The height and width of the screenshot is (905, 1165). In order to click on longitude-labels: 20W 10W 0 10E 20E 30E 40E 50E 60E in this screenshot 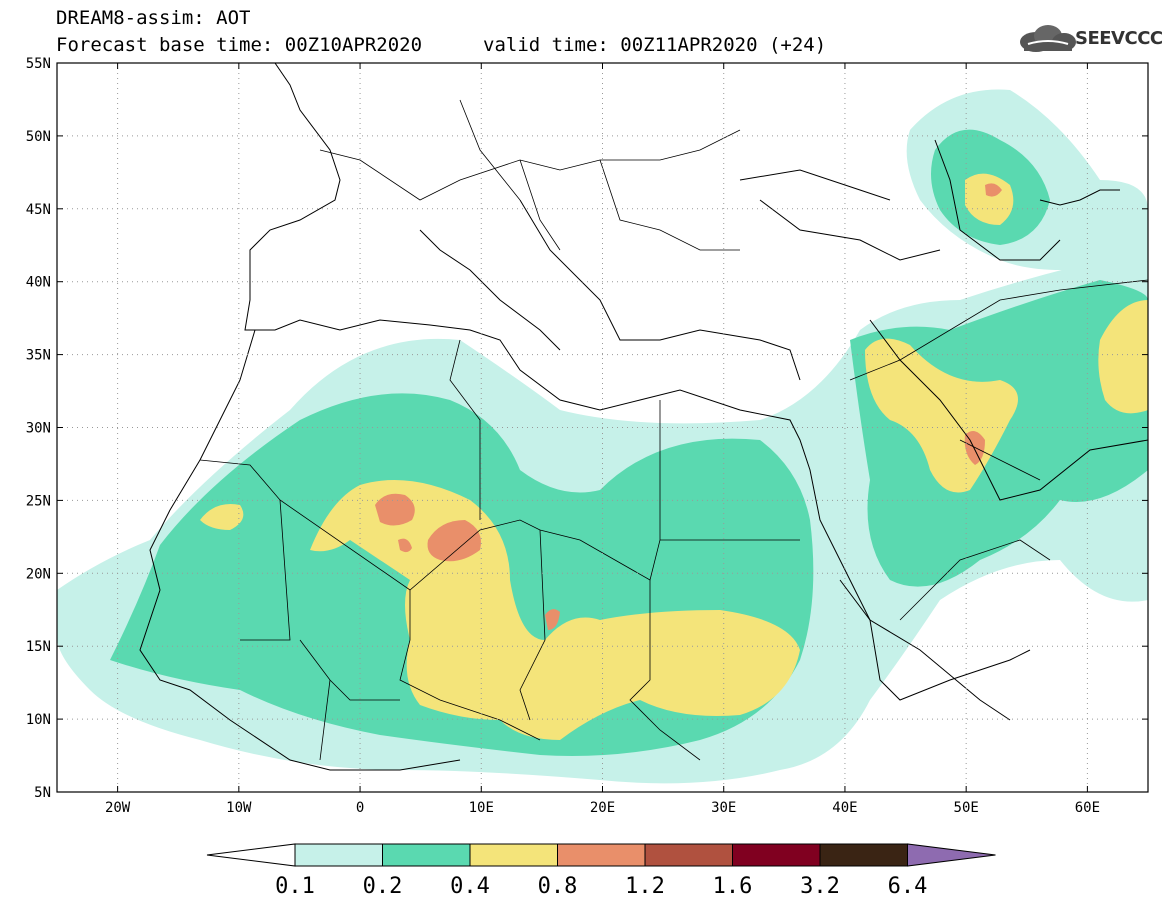, I will do `click(602, 808)`.